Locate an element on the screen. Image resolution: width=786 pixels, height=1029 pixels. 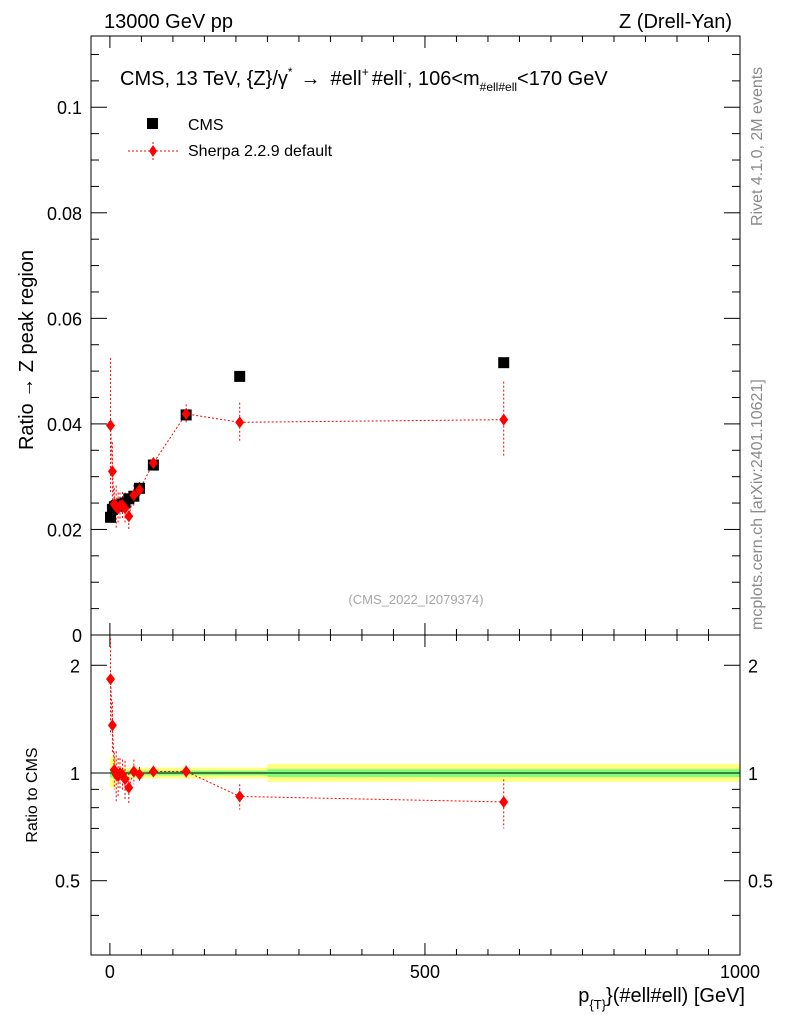
main-series is located at coordinates (307, 443).